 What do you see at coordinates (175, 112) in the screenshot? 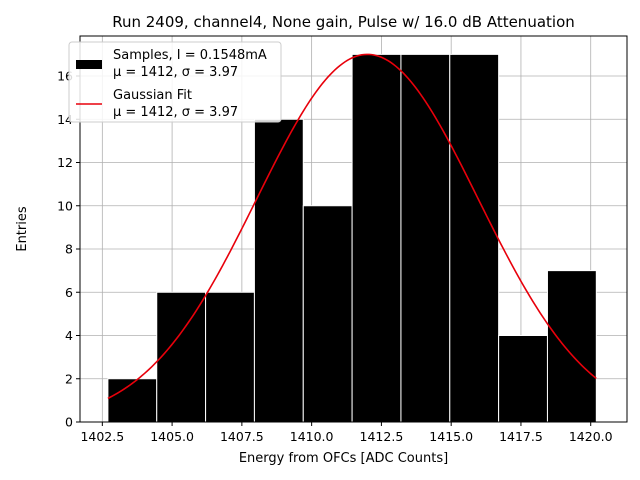
I see `legend-stats-fit: μ = 1412, σ = 3.97` at bounding box center [175, 112].